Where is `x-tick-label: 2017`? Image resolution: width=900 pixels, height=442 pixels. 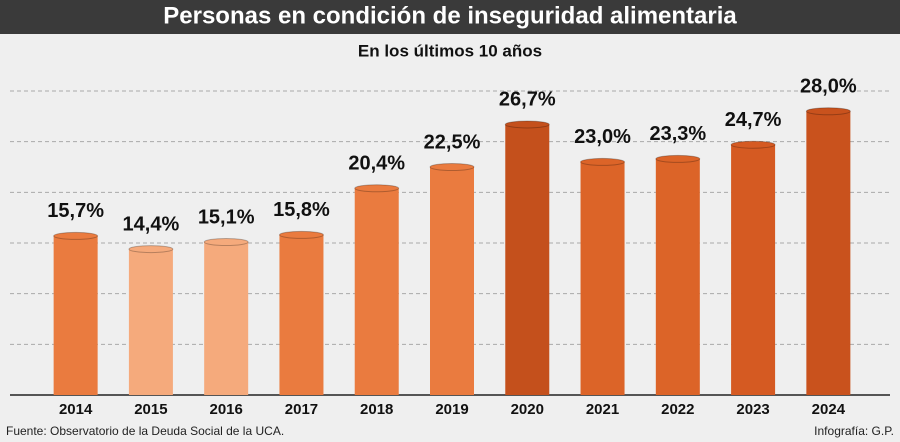 x-tick-label: 2017 is located at coordinates (301, 409).